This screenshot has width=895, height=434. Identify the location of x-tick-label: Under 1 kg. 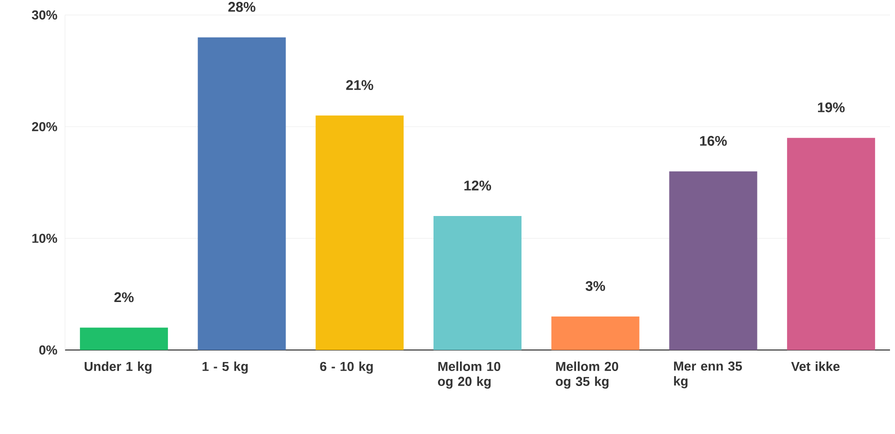
(118, 368).